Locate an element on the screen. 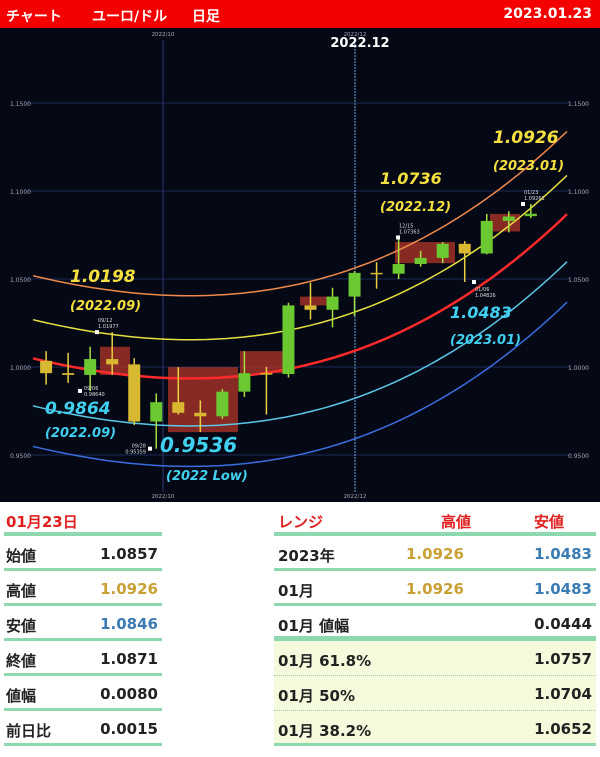 The height and width of the screenshot is (757, 600). y-tick-label: 1.0500 is located at coordinates (578, 280).